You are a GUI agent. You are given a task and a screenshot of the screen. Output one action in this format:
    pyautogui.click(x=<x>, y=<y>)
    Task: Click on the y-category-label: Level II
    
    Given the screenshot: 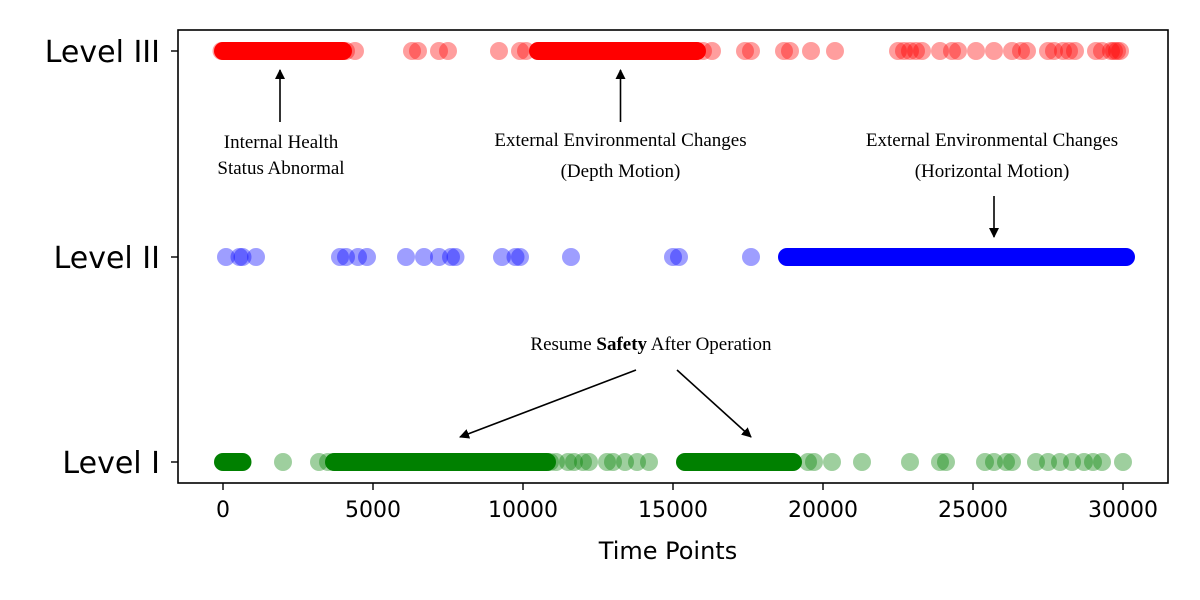 What is the action you would take?
    pyautogui.click(x=107, y=258)
    